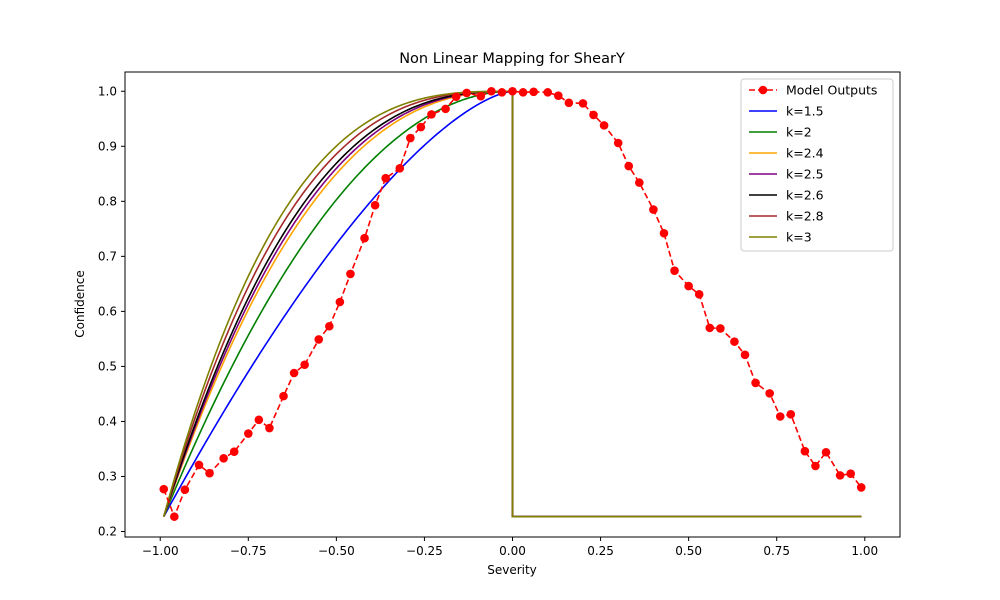 The height and width of the screenshot is (600, 1000). I want to click on legend-label: k=2.4, so click(805, 153).